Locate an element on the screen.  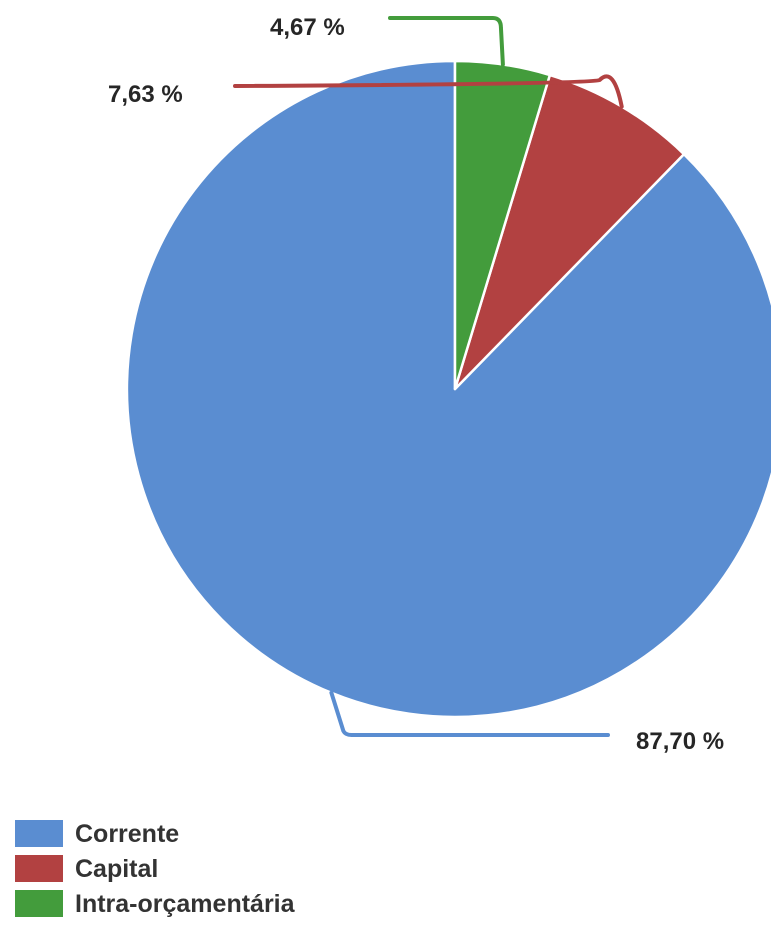
leader-line-intra-orcamentaria is located at coordinates (446, 41).